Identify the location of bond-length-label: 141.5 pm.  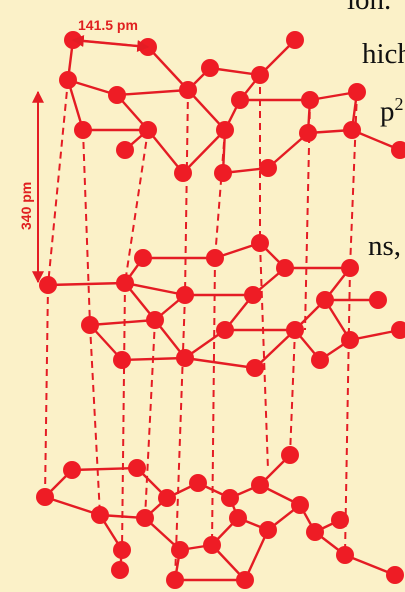
(108, 25).